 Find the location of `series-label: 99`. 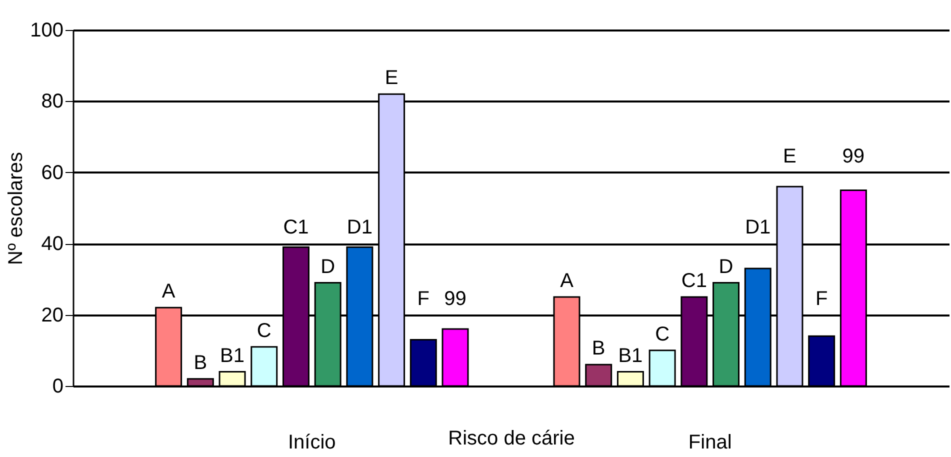

series-label: 99 is located at coordinates (455, 299).